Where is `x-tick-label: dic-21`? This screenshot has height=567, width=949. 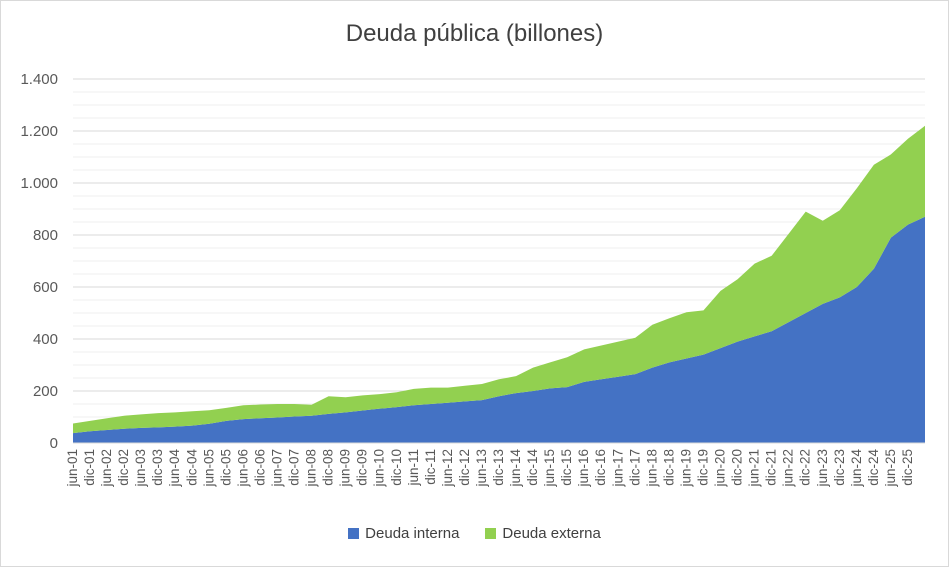
x-tick-label: dic-21 is located at coordinates (771, 467).